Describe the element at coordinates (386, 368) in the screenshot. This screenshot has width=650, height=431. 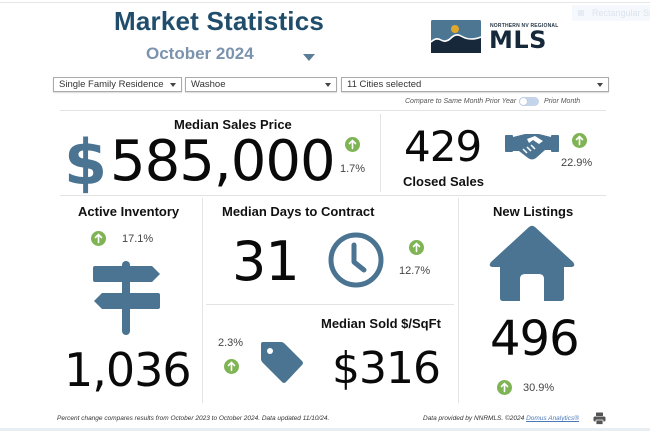
I see `median-sold-sqft-value: $316` at that location.